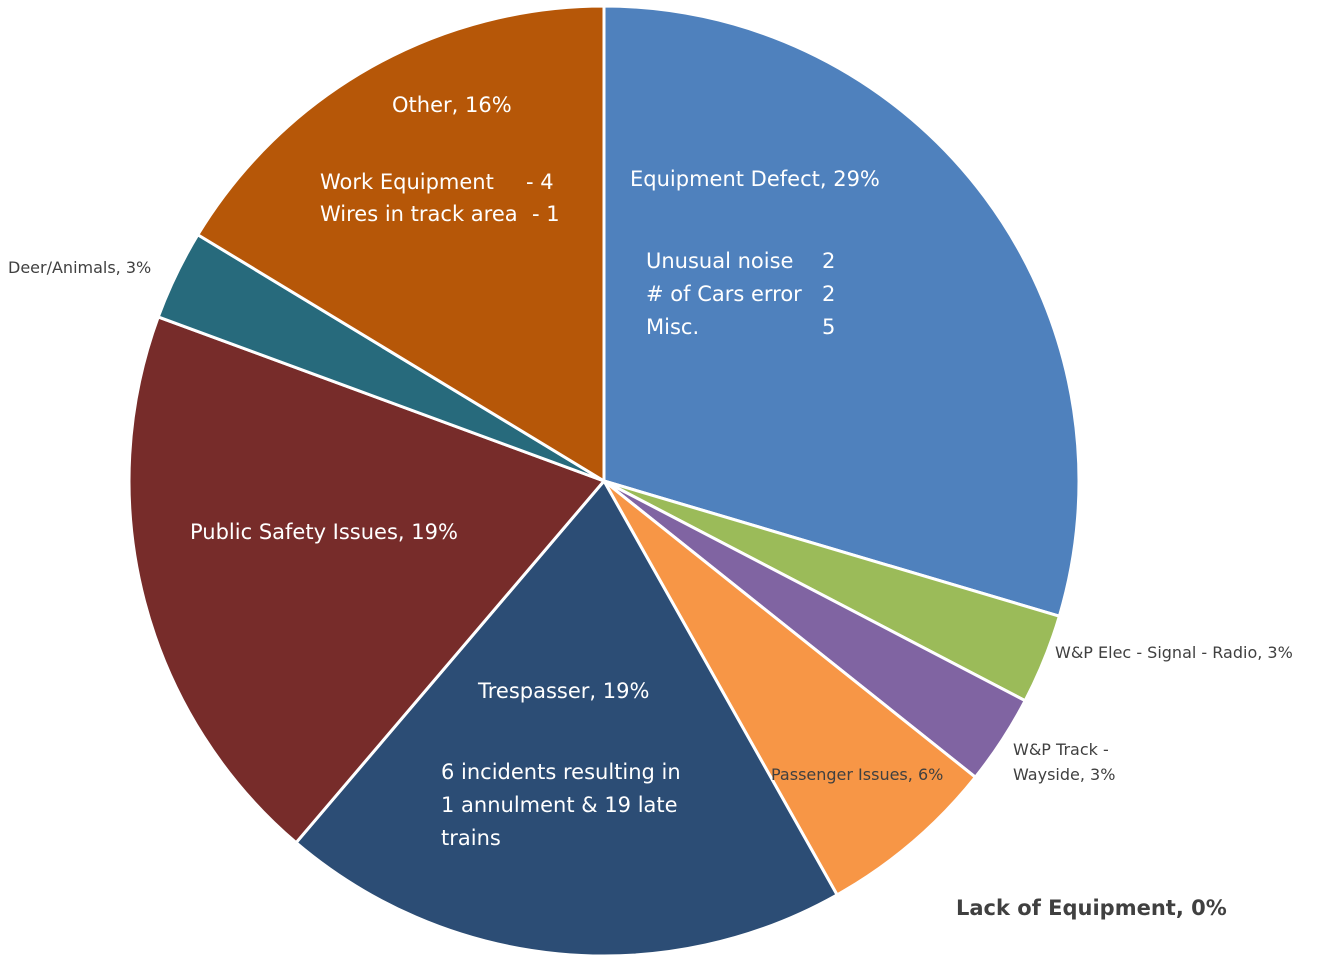  What do you see at coordinates (1064, 774) in the screenshot?
I see `slice-label-wp-track-line2: Wayside, 3%` at bounding box center [1064, 774].